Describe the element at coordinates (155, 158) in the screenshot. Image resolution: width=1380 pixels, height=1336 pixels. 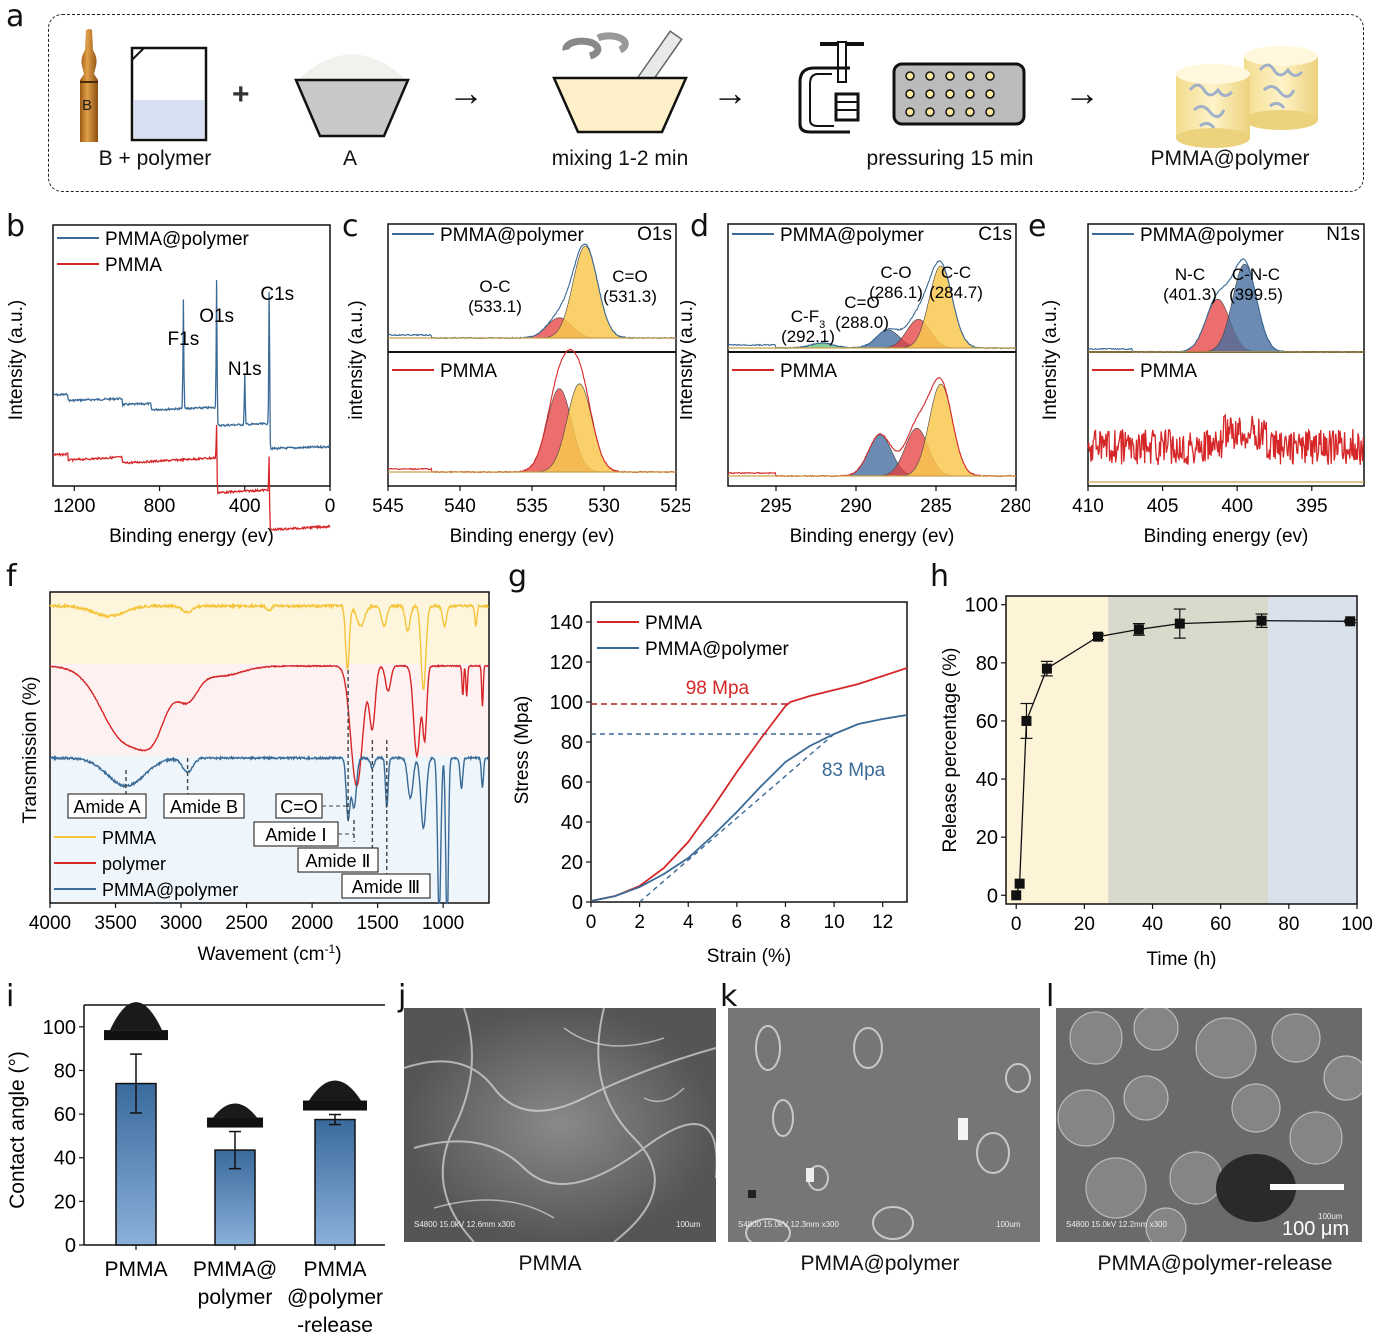
I see `step-label-b-polymer: B + polymer` at that location.